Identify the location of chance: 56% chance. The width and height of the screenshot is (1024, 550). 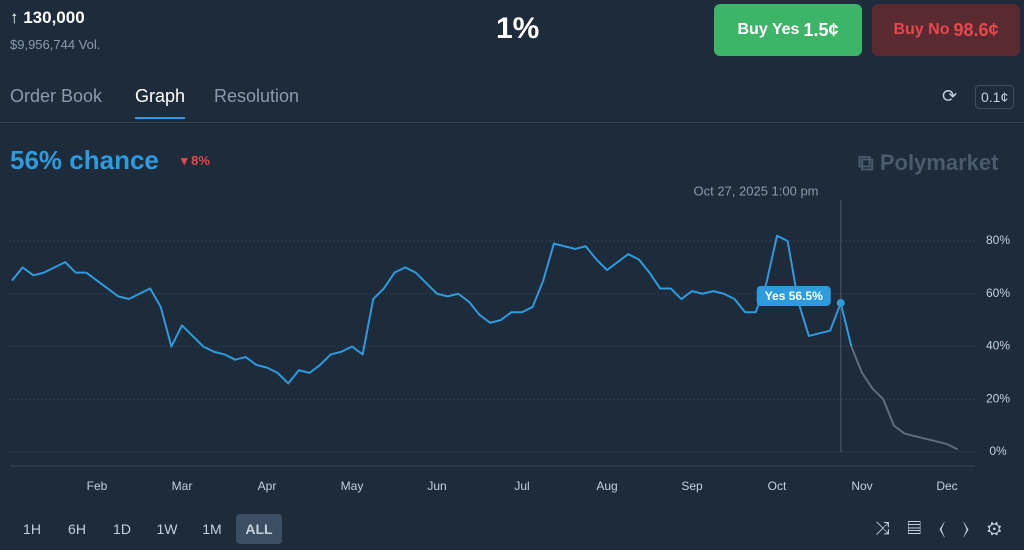
(84, 160).